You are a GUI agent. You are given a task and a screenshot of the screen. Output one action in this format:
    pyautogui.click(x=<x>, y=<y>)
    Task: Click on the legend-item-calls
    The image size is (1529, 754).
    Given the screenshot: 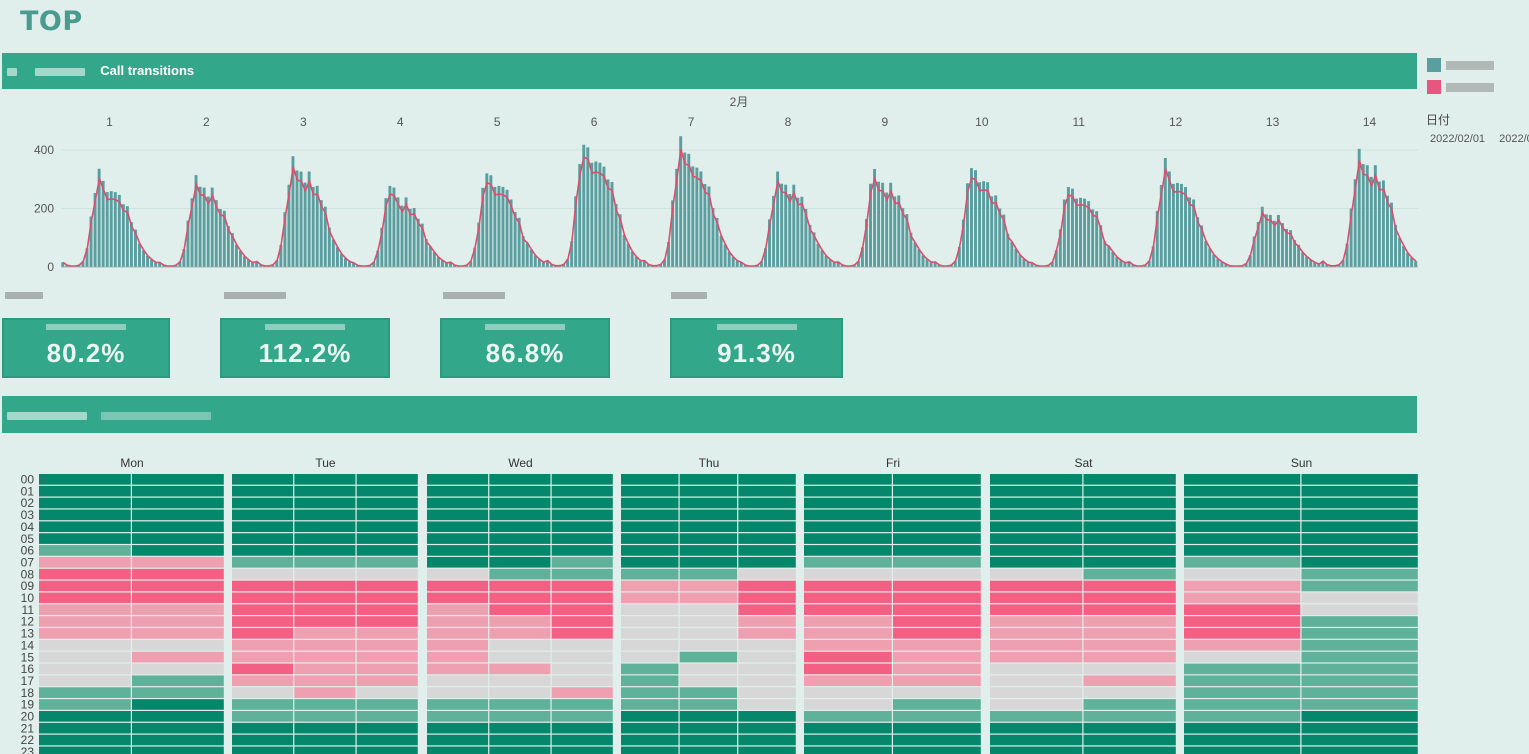 What is the action you would take?
    pyautogui.click(x=1460, y=65)
    